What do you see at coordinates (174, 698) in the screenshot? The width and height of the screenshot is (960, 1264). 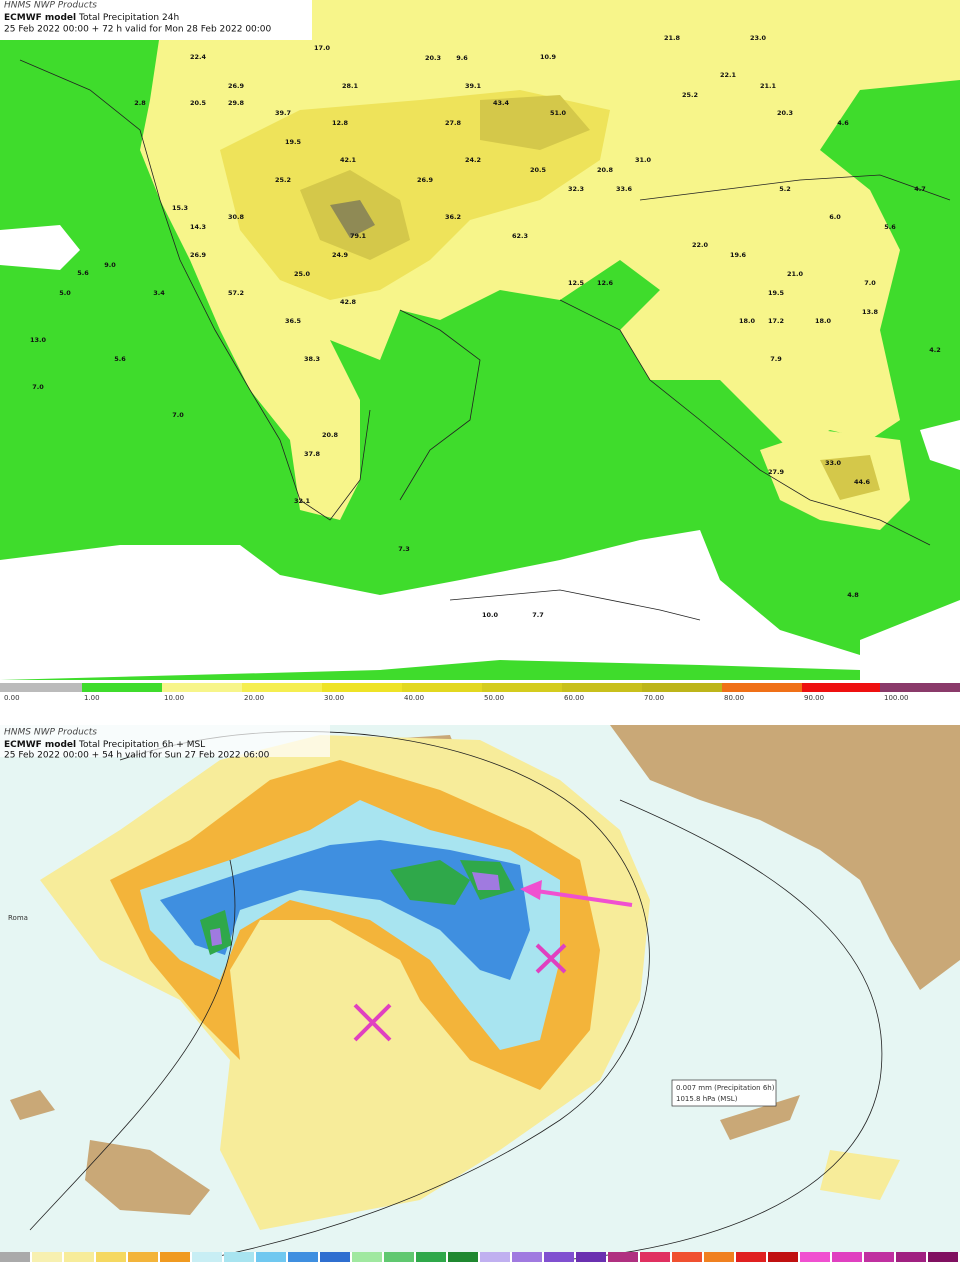 I see `colorbar-label: 10.00` at bounding box center [174, 698].